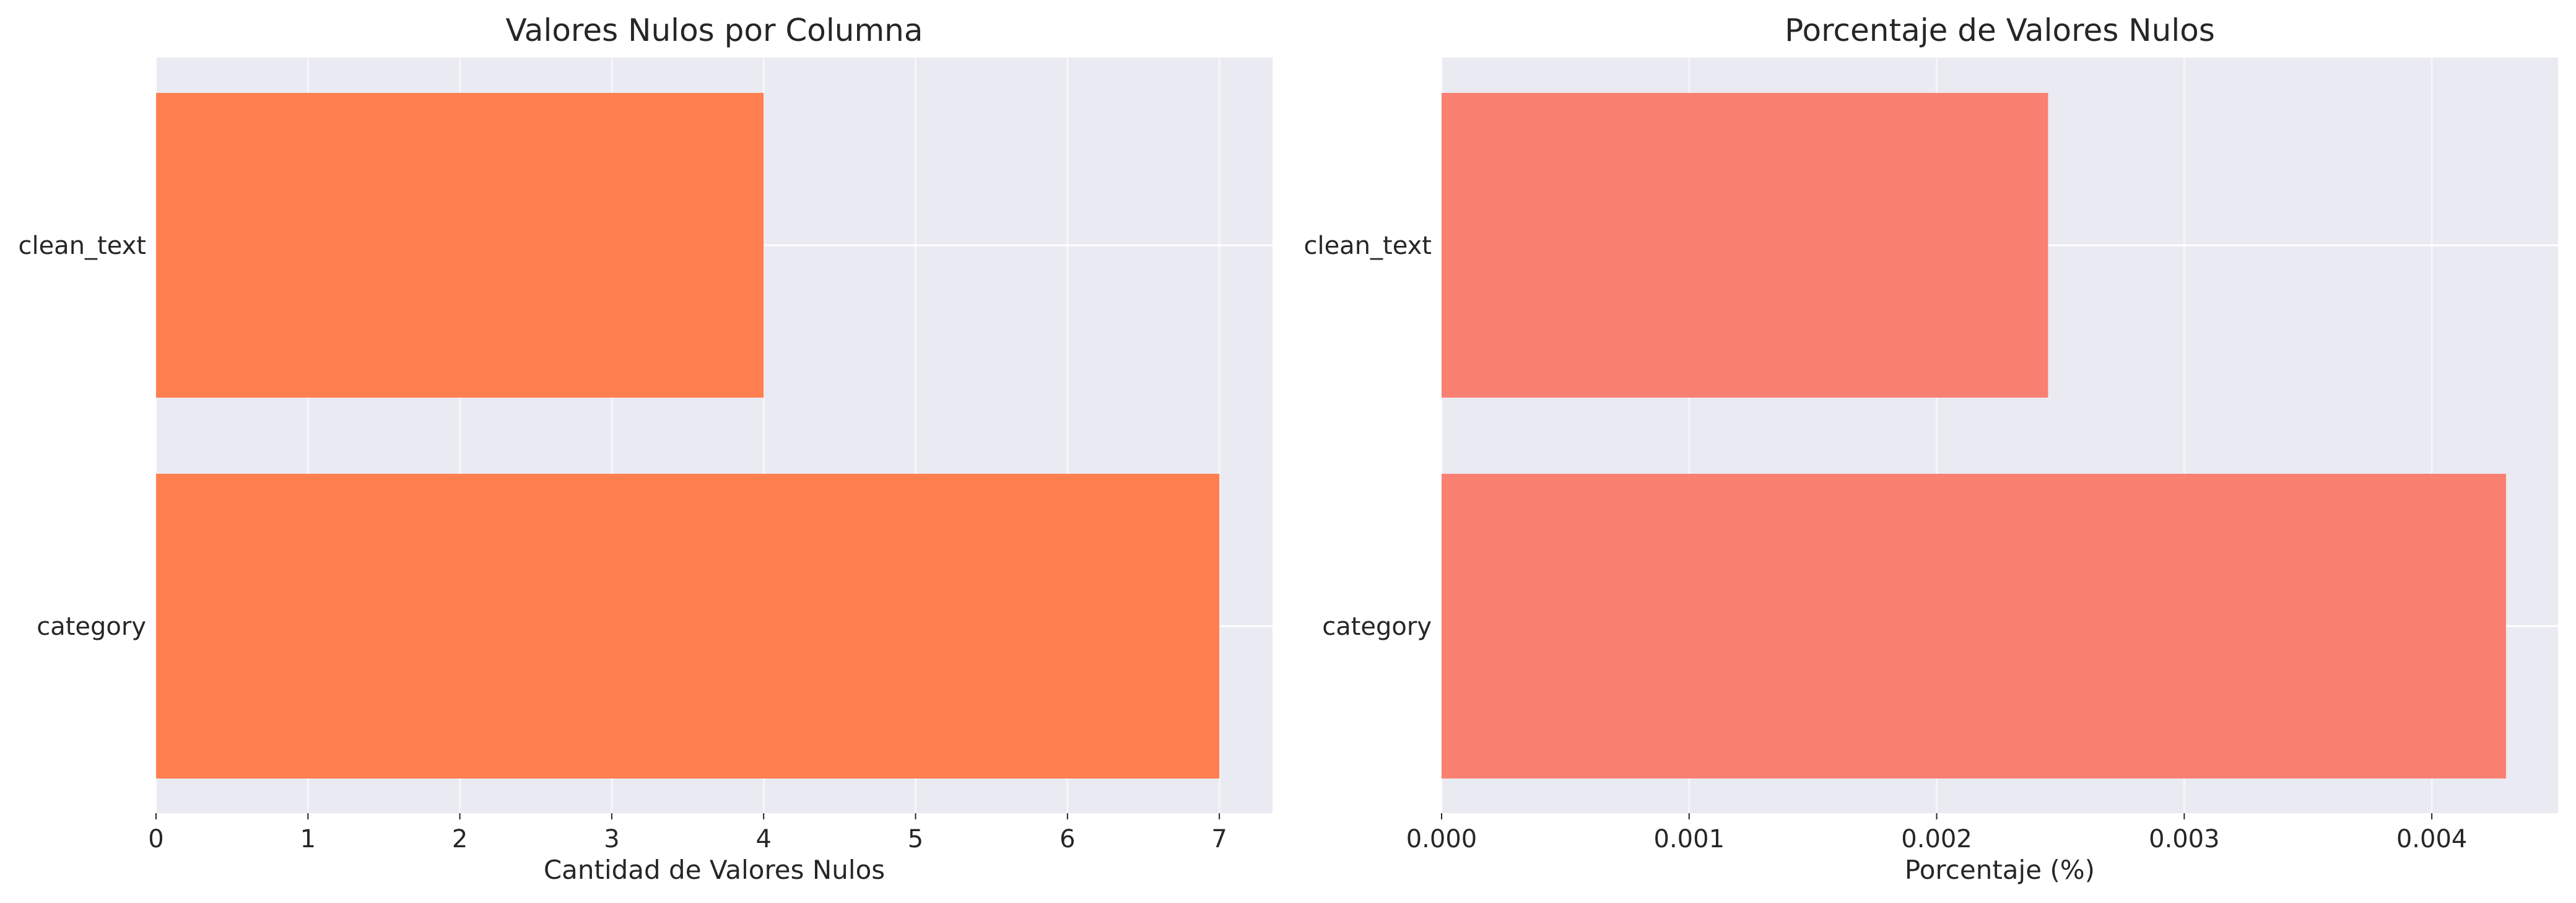  I want to click on x-tick-label: 5, so click(915, 839).